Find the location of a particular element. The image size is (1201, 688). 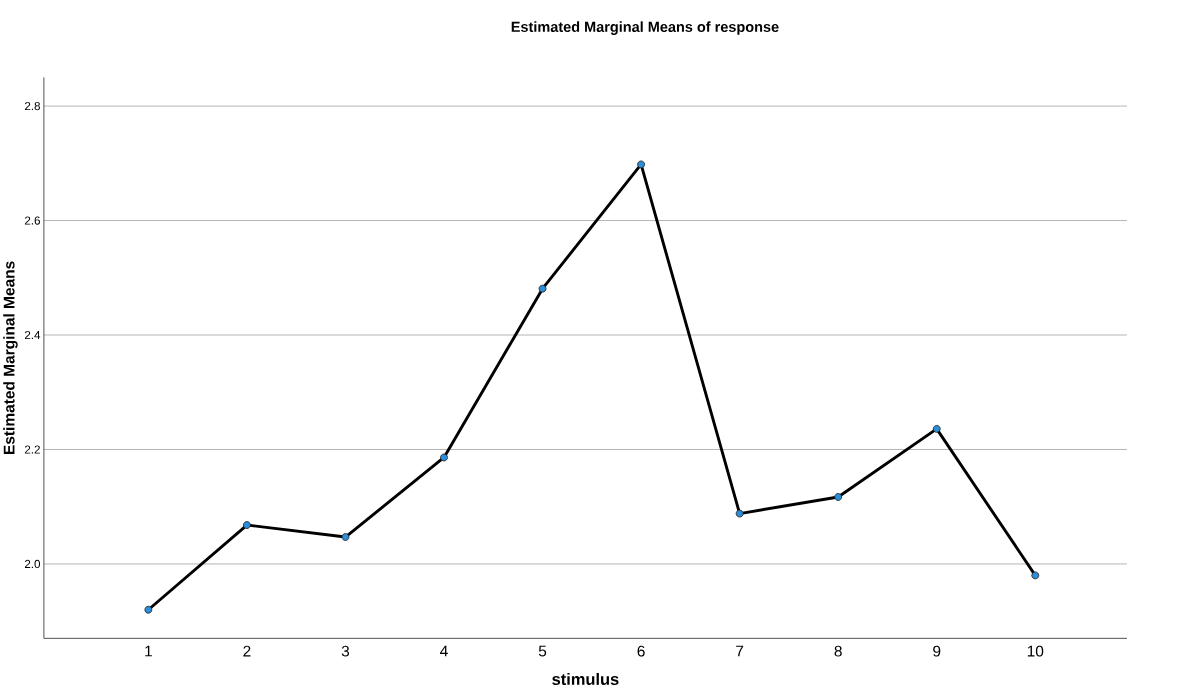

y-axis-title: Estimated Marginal Means is located at coordinates (10, 357).